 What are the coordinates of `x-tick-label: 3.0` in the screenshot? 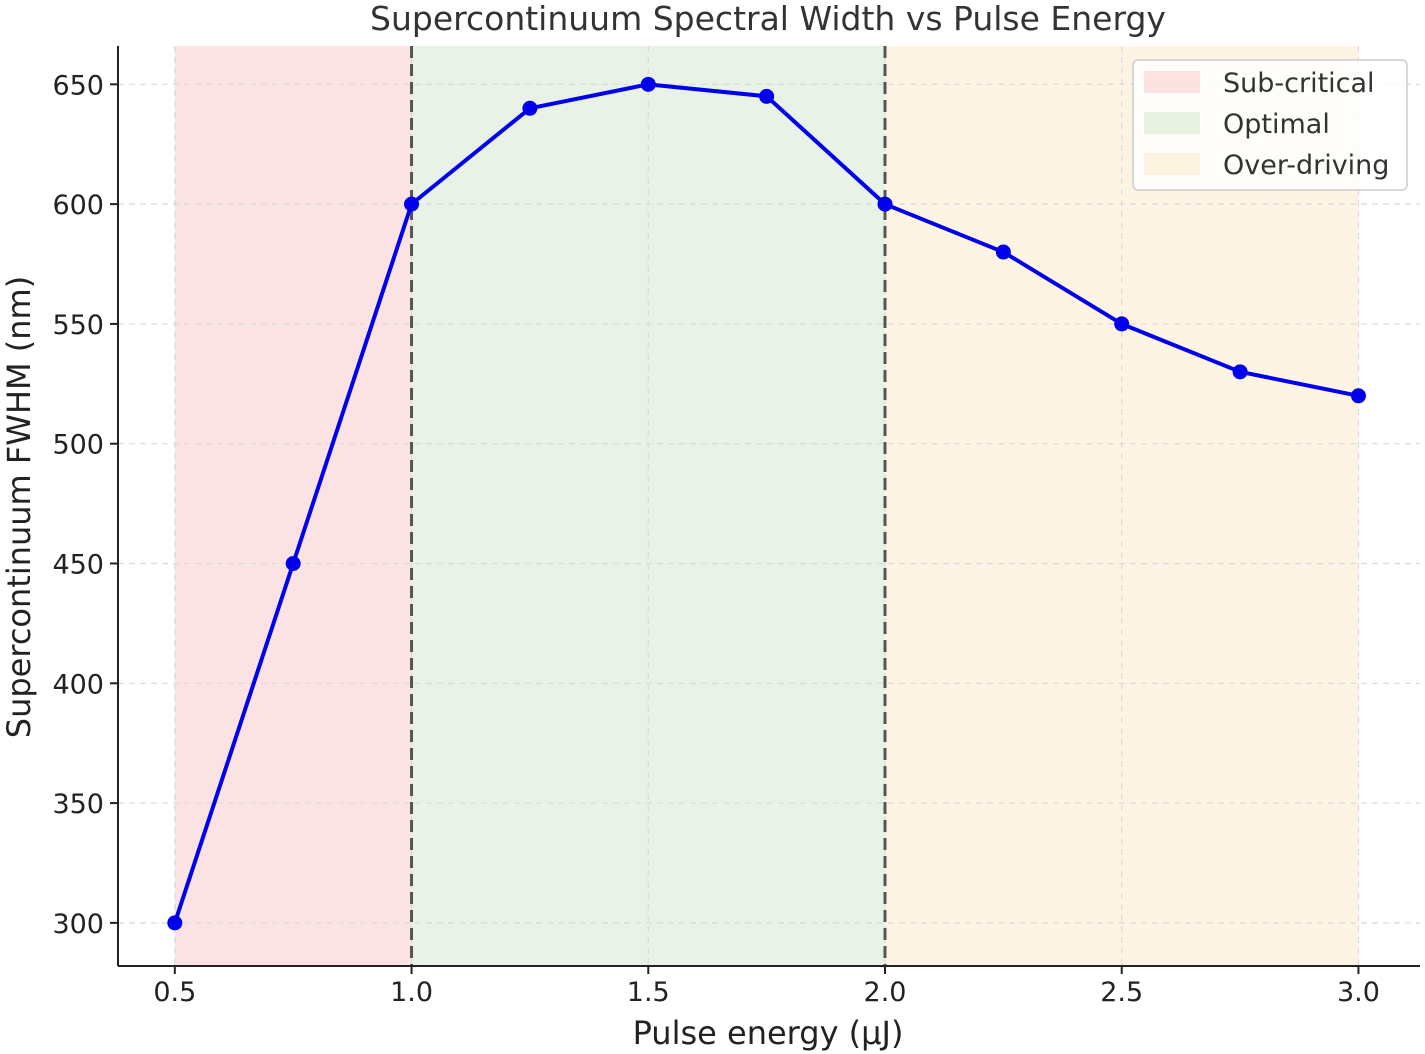 It's located at (1358, 992).